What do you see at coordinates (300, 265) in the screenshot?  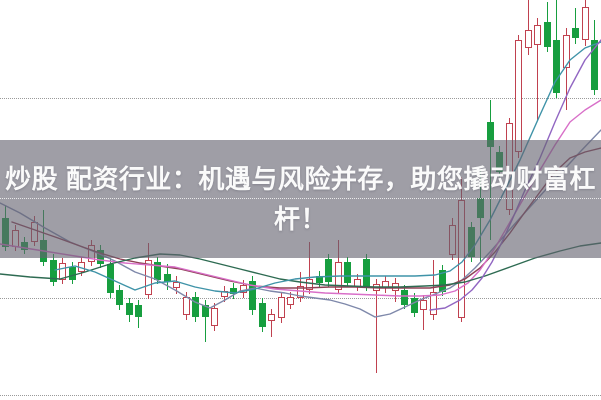 I see `ma-darkgreen` at bounding box center [300, 265].